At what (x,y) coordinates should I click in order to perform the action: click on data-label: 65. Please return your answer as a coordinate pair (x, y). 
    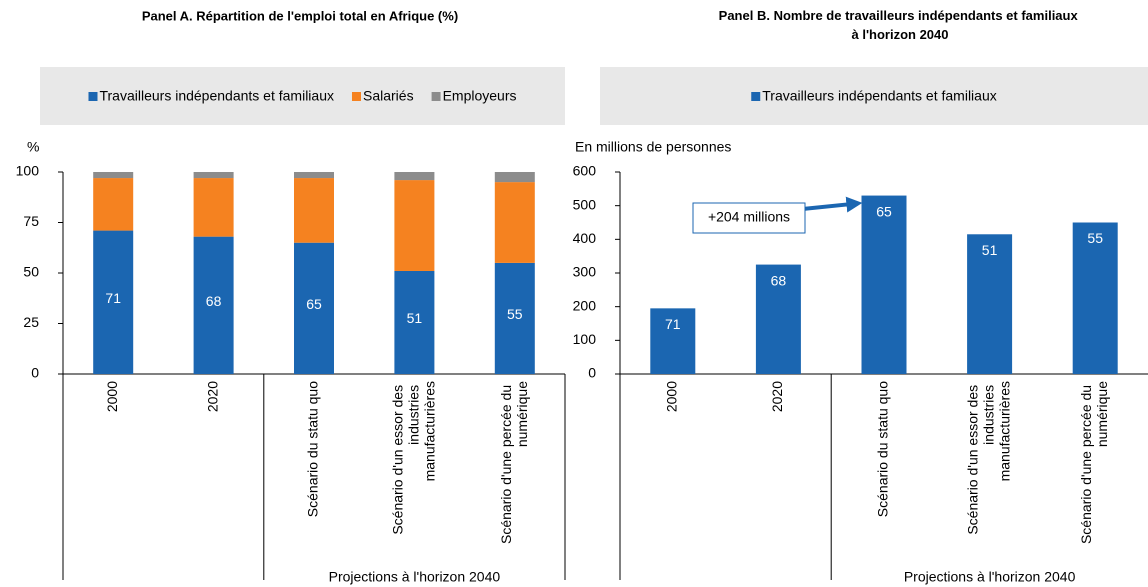
    Looking at the image, I should click on (314, 304).